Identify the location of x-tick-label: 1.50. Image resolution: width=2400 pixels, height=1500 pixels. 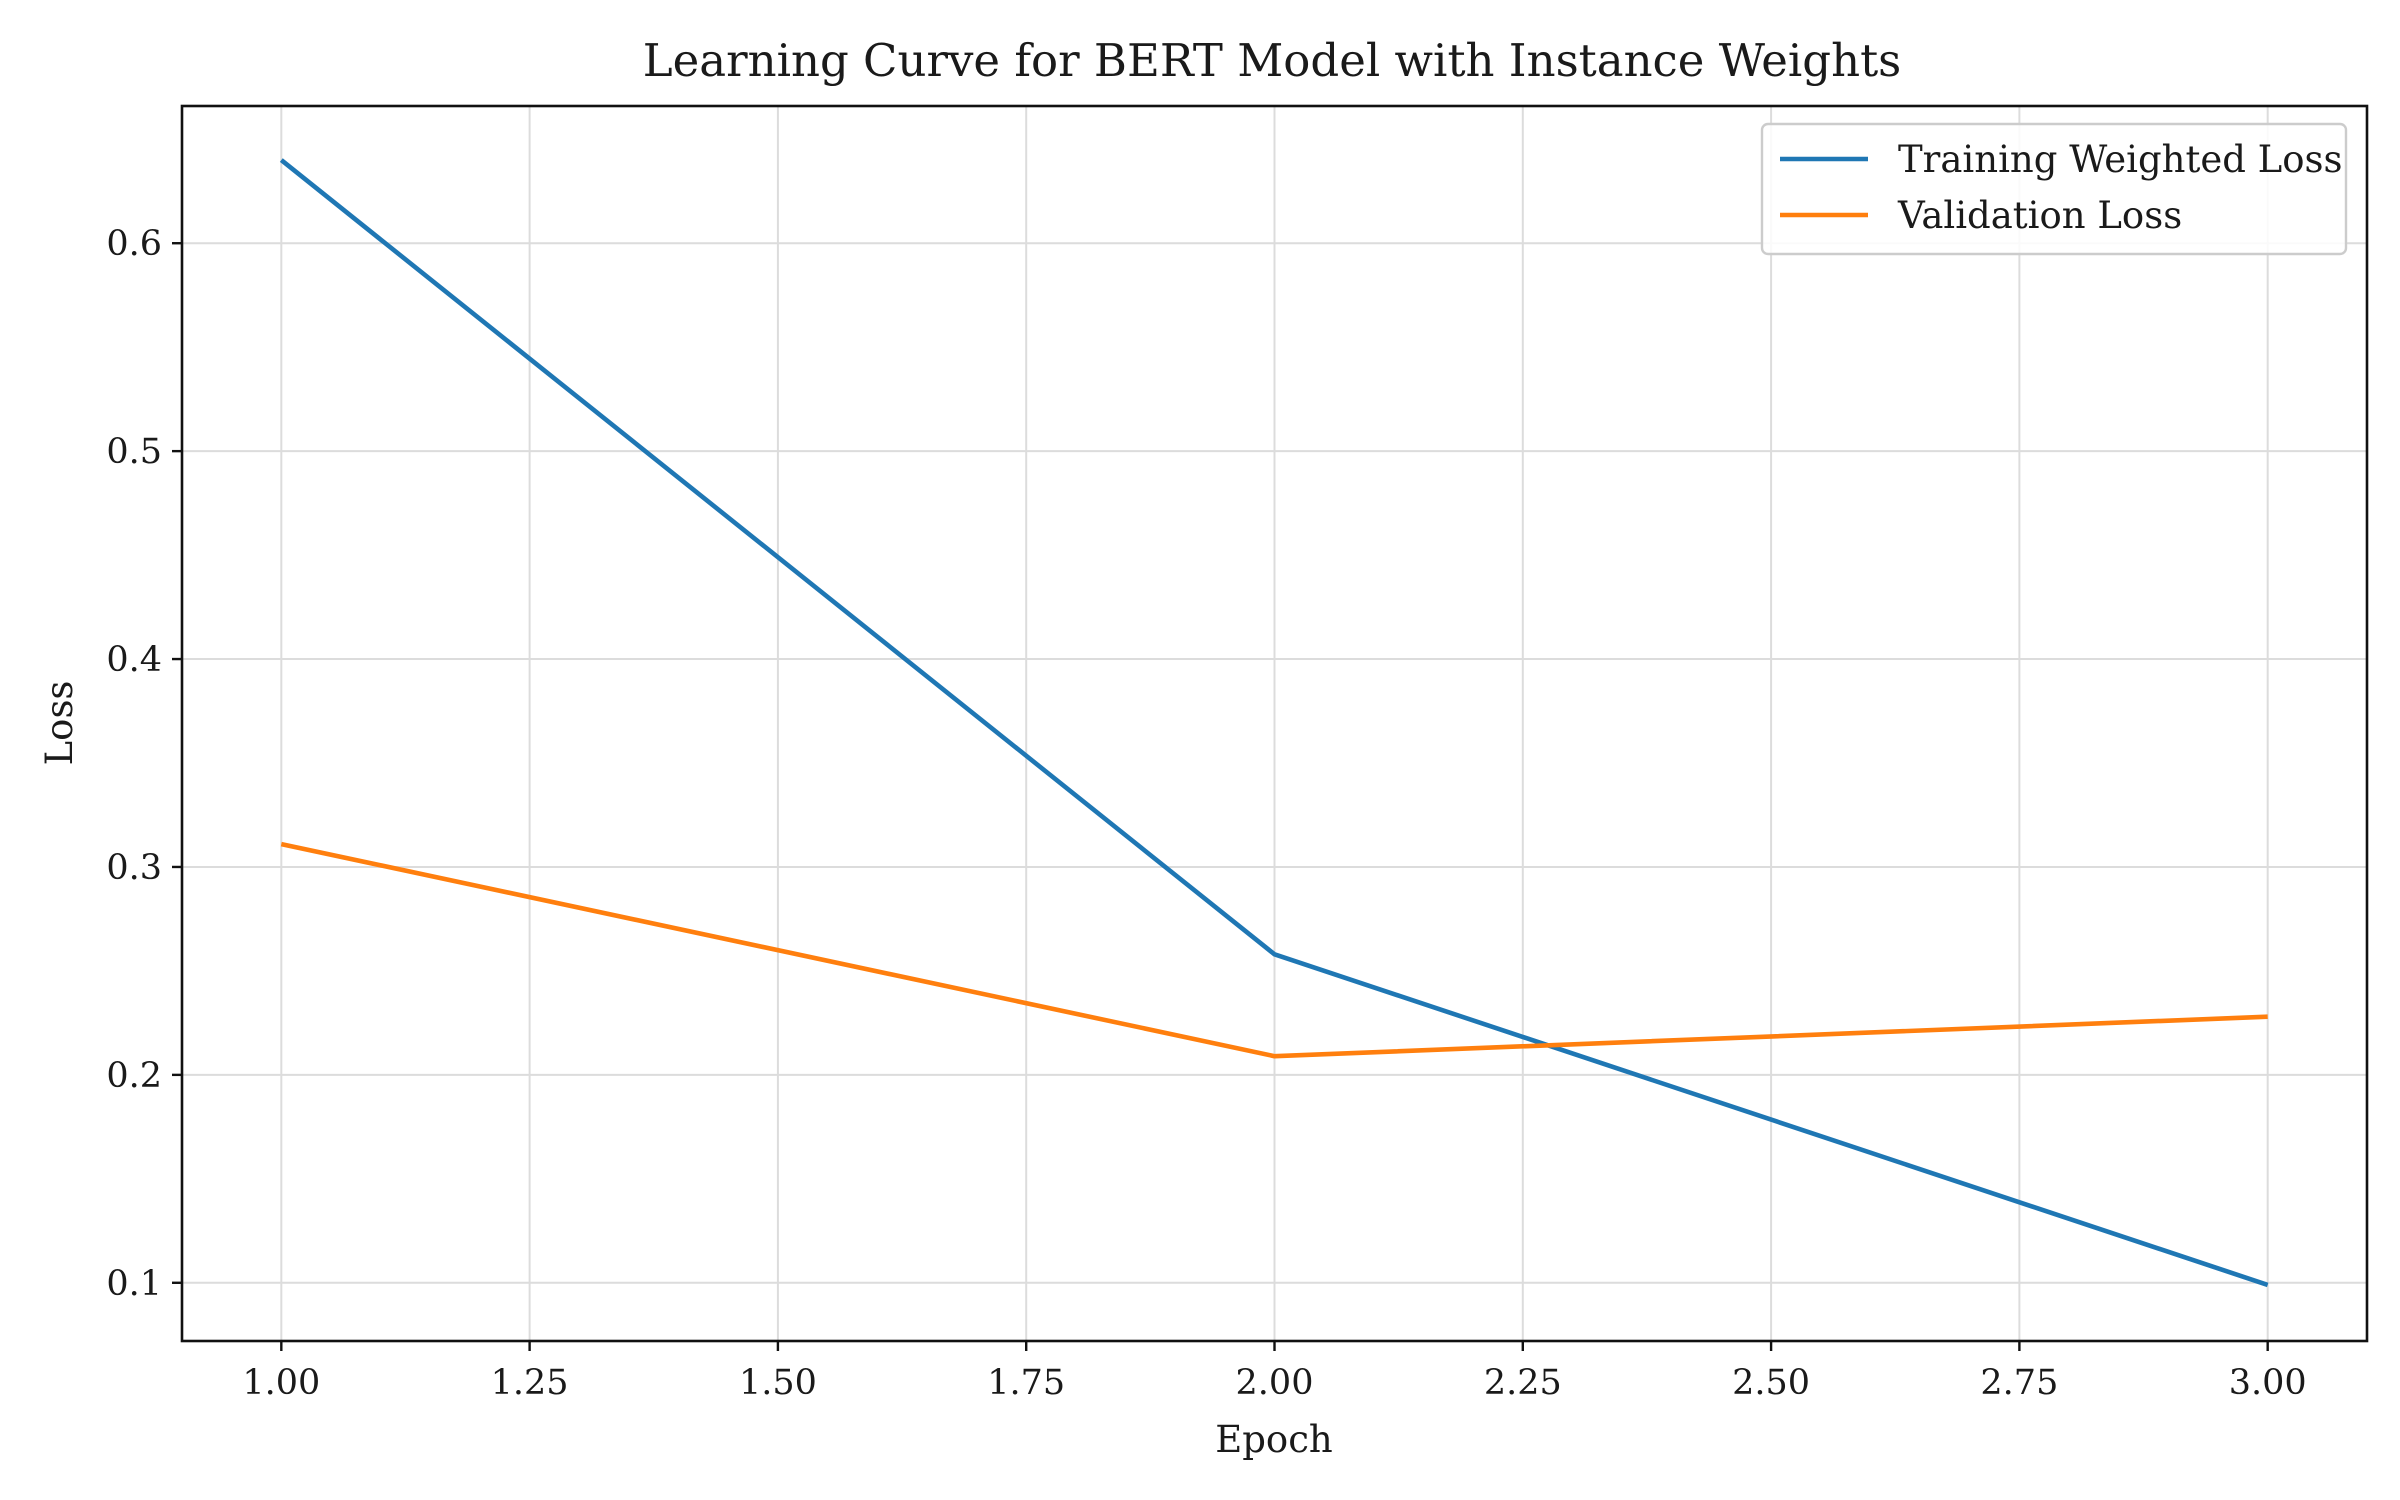
(778, 1383).